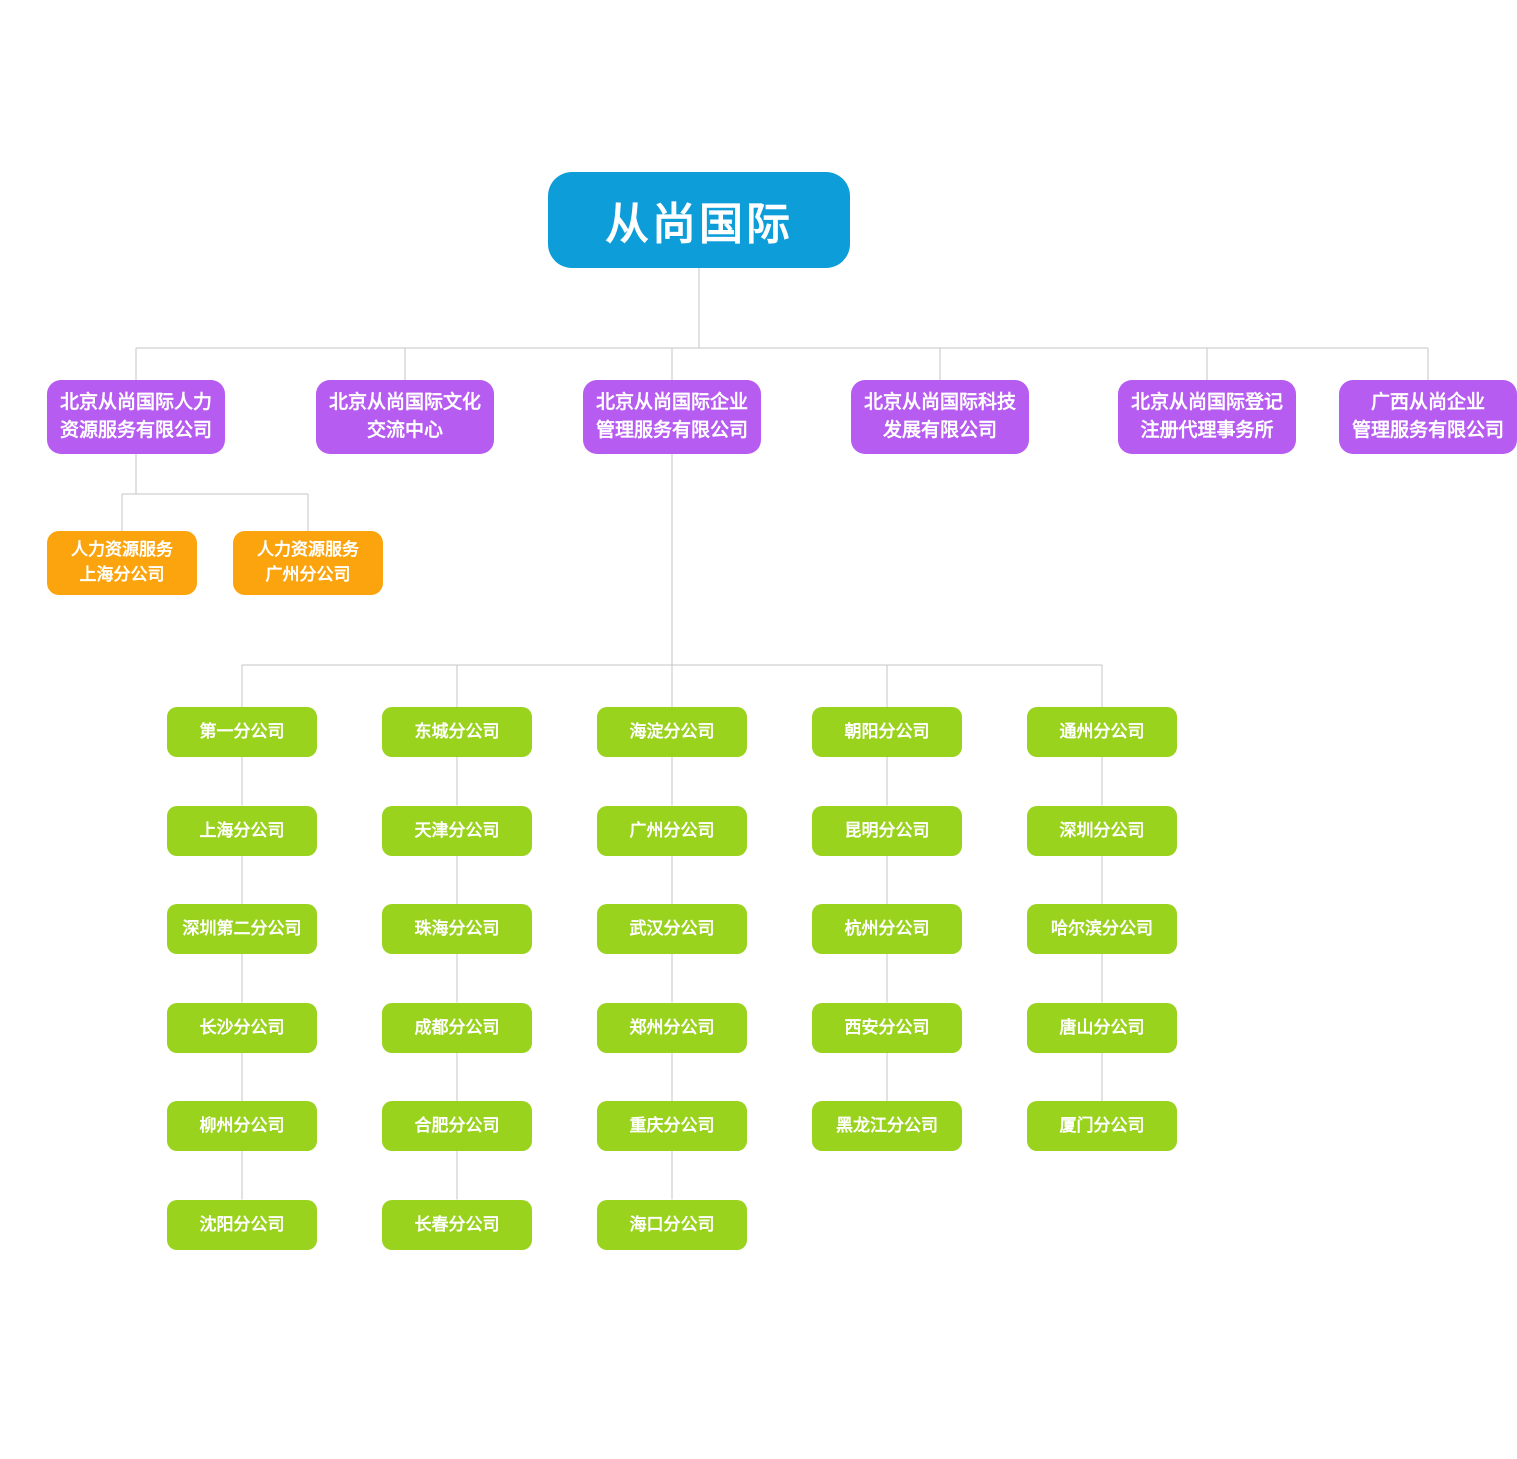  I want to click on org-node-city-branch: 天津分公司, so click(457, 830).